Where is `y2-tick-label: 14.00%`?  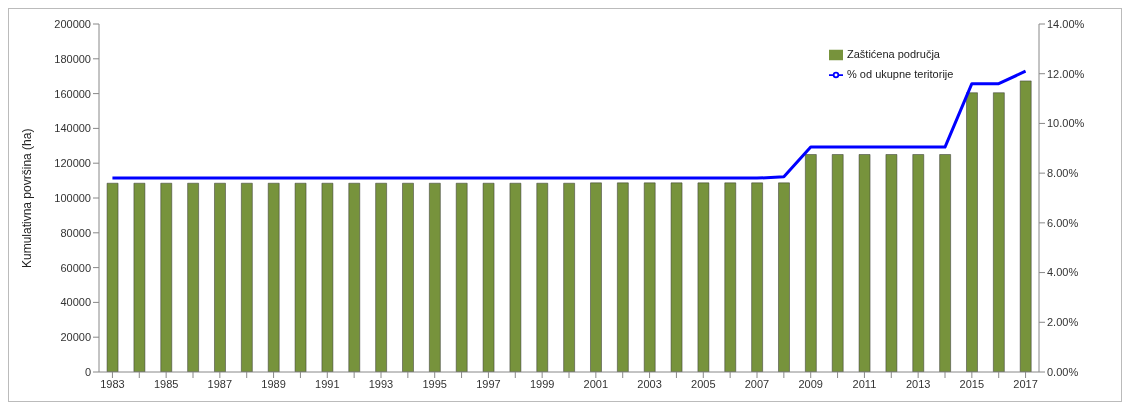 y2-tick-label: 14.00% is located at coordinates (1066, 23).